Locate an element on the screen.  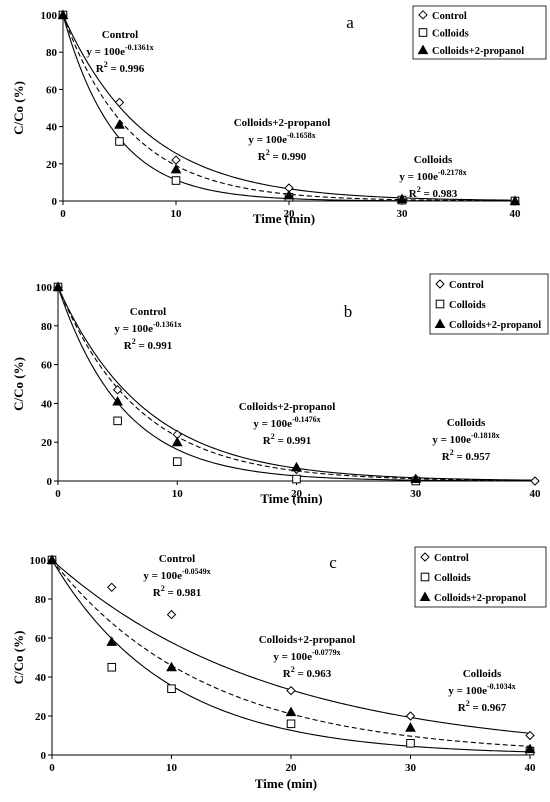
fit-annotation-colloids-2-propanol-r-squared-value: = 0.990 is located at coordinates (288, 157).